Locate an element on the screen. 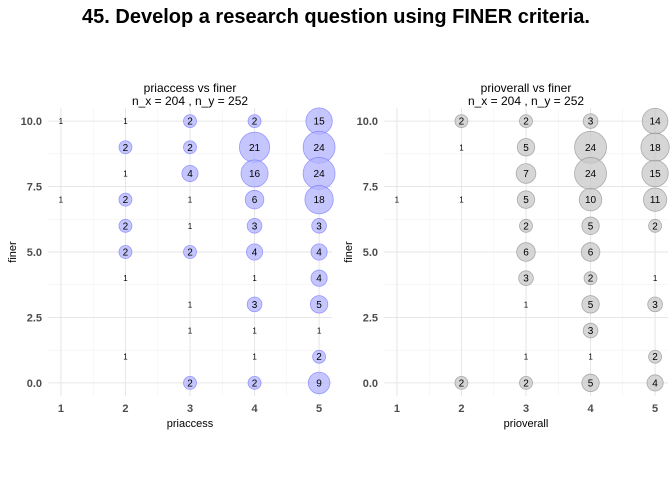  y-tick-label: 7.5 is located at coordinates (370, 188).